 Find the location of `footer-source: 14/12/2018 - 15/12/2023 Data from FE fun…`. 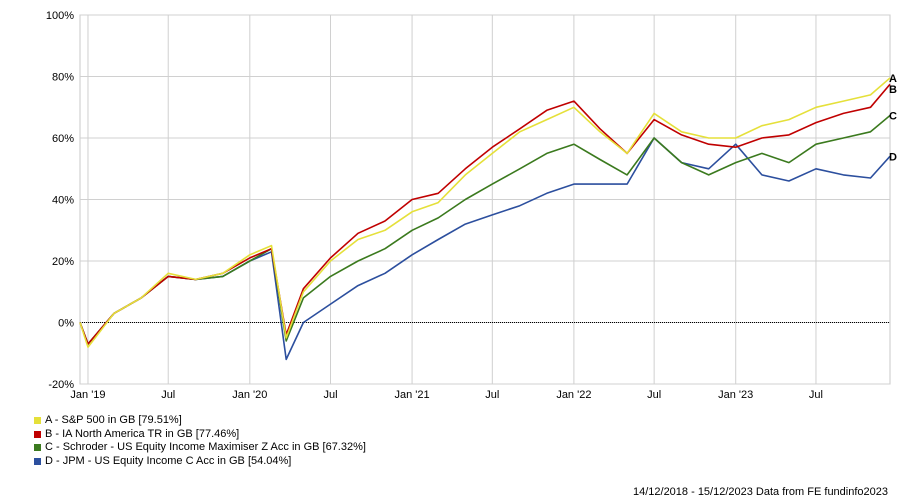

footer-source: 14/12/2018 - 15/12/2023 Data from FE fun… is located at coordinates (760, 492).